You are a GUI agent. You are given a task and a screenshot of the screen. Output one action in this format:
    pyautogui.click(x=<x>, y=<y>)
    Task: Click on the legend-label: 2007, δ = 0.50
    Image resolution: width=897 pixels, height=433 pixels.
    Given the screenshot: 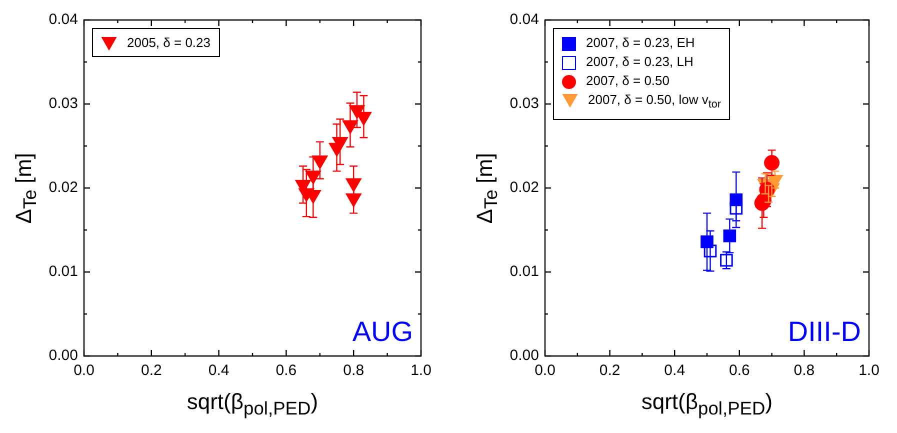 What is the action you would take?
    pyautogui.click(x=628, y=80)
    